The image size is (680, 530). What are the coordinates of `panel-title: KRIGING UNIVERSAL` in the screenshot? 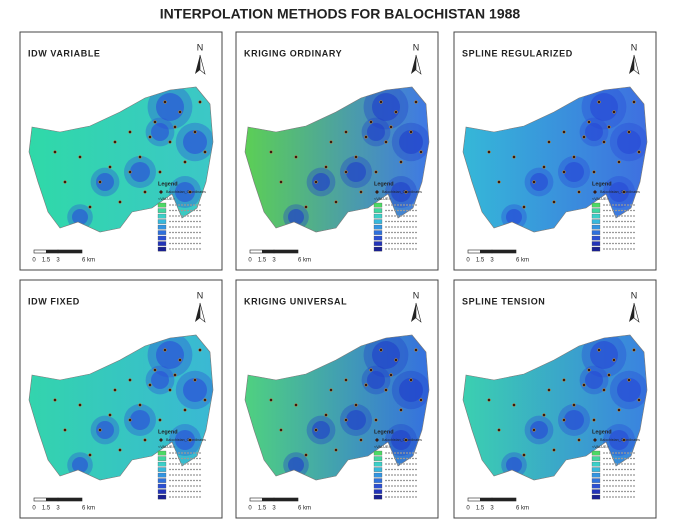 It's located at (295, 301).